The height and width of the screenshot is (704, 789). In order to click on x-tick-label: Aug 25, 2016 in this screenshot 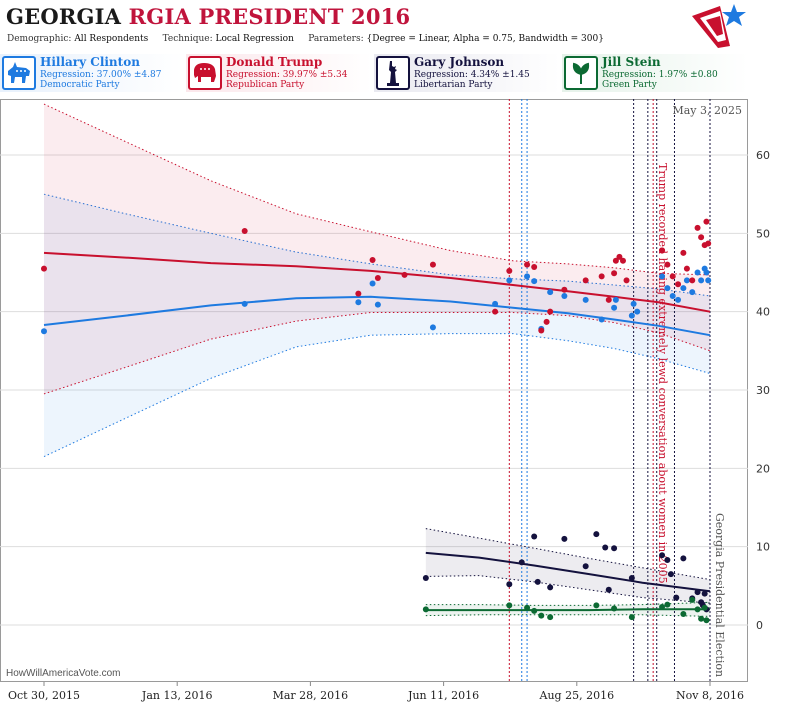, I will do `click(577, 695)`.